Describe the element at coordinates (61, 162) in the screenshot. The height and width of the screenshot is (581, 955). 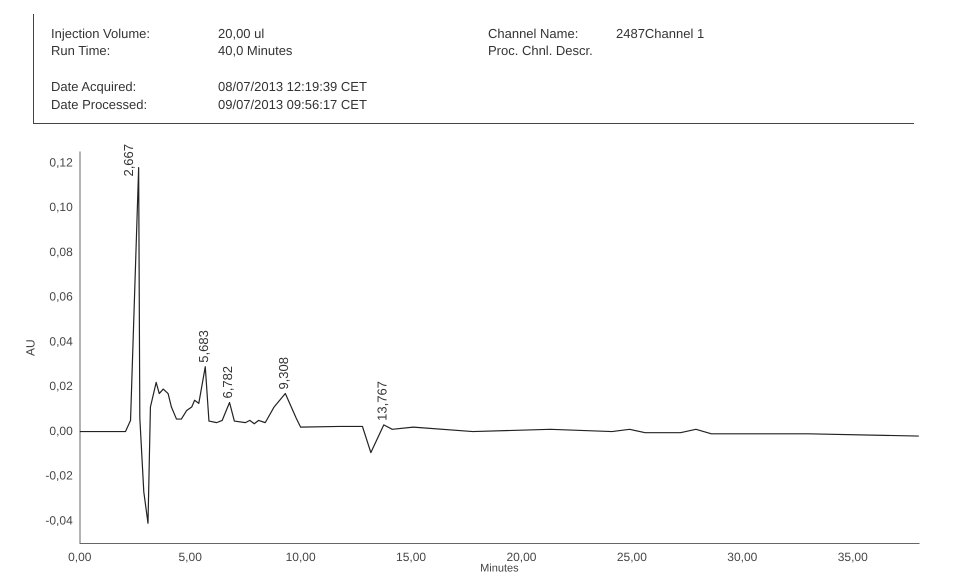
I see `y-tick-label: 0,12` at that location.